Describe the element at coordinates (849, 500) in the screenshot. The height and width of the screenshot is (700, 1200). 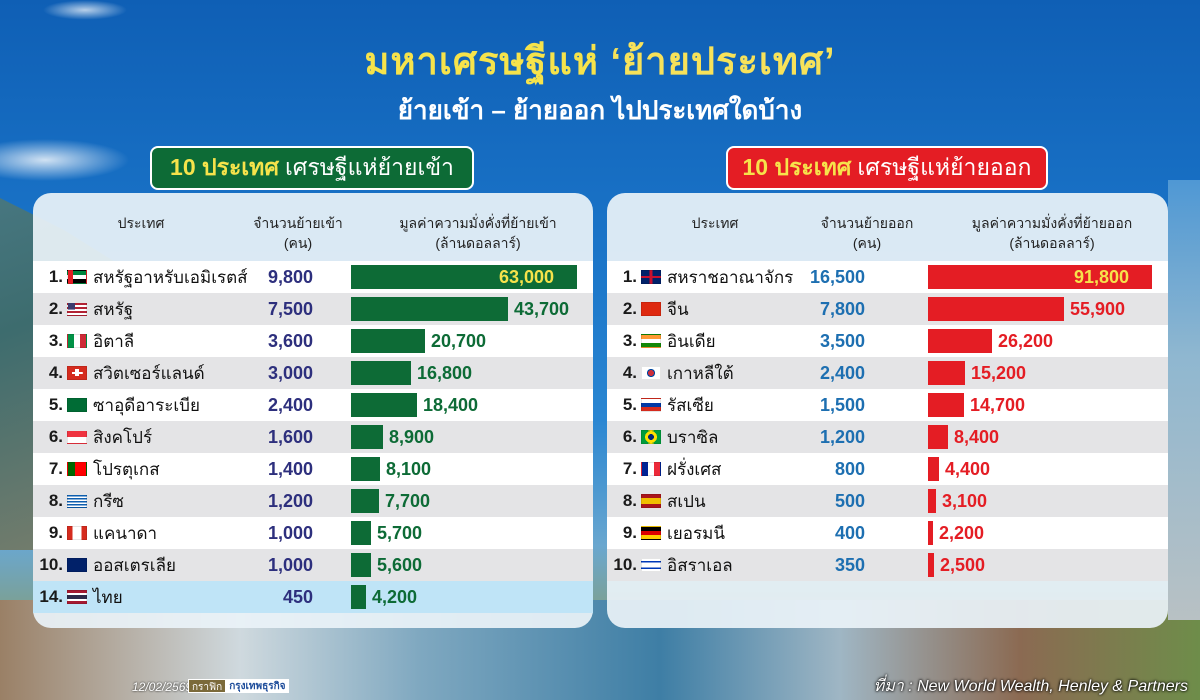
I see `migrant-count: 500` at that location.